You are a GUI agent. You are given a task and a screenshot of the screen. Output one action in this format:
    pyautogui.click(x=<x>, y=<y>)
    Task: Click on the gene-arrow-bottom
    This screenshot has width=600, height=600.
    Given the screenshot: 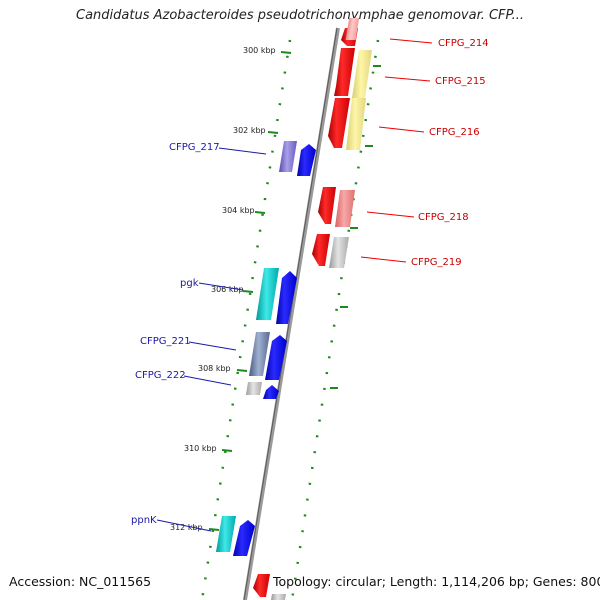 What is the action you would take?
    pyautogui.click(x=261, y=585)
    